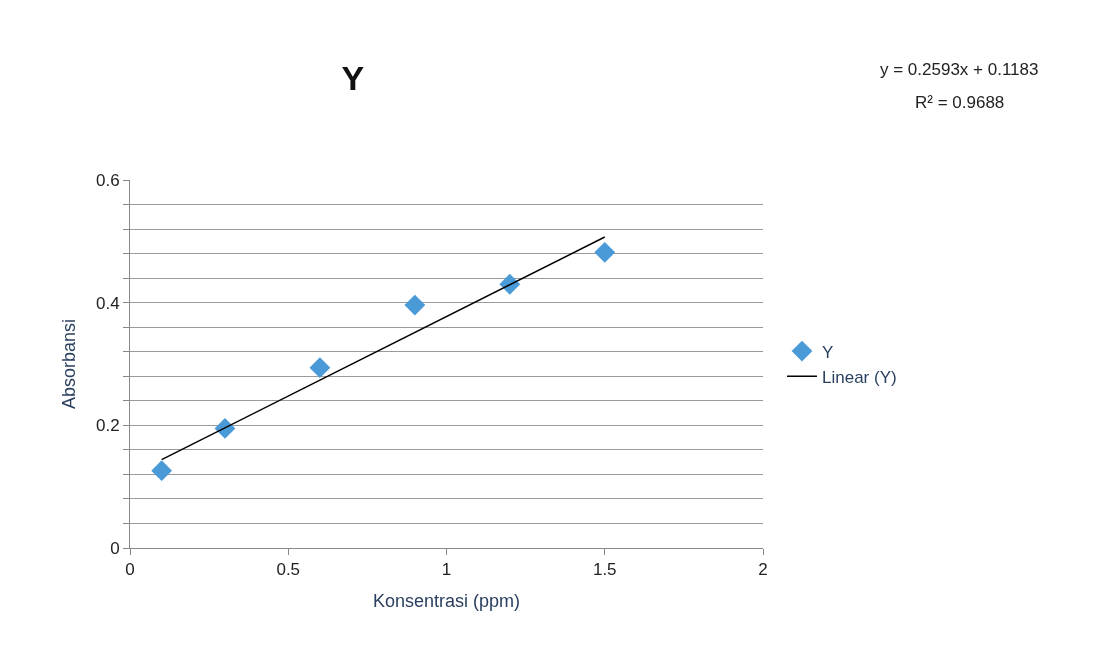 This screenshot has height=658, width=1103. I want to click on legend-label: Y, so click(827, 352).